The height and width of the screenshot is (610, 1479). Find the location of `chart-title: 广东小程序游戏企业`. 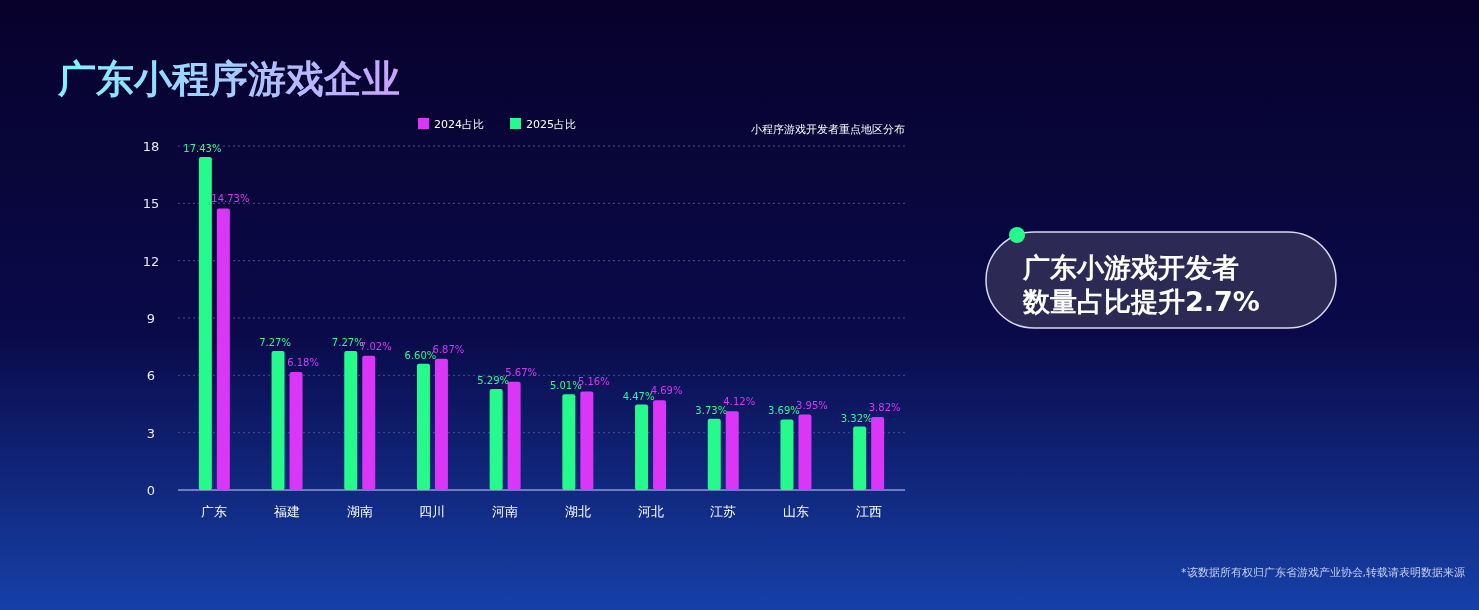

chart-title: 广东小程序游戏企业 is located at coordinates (228, 79).